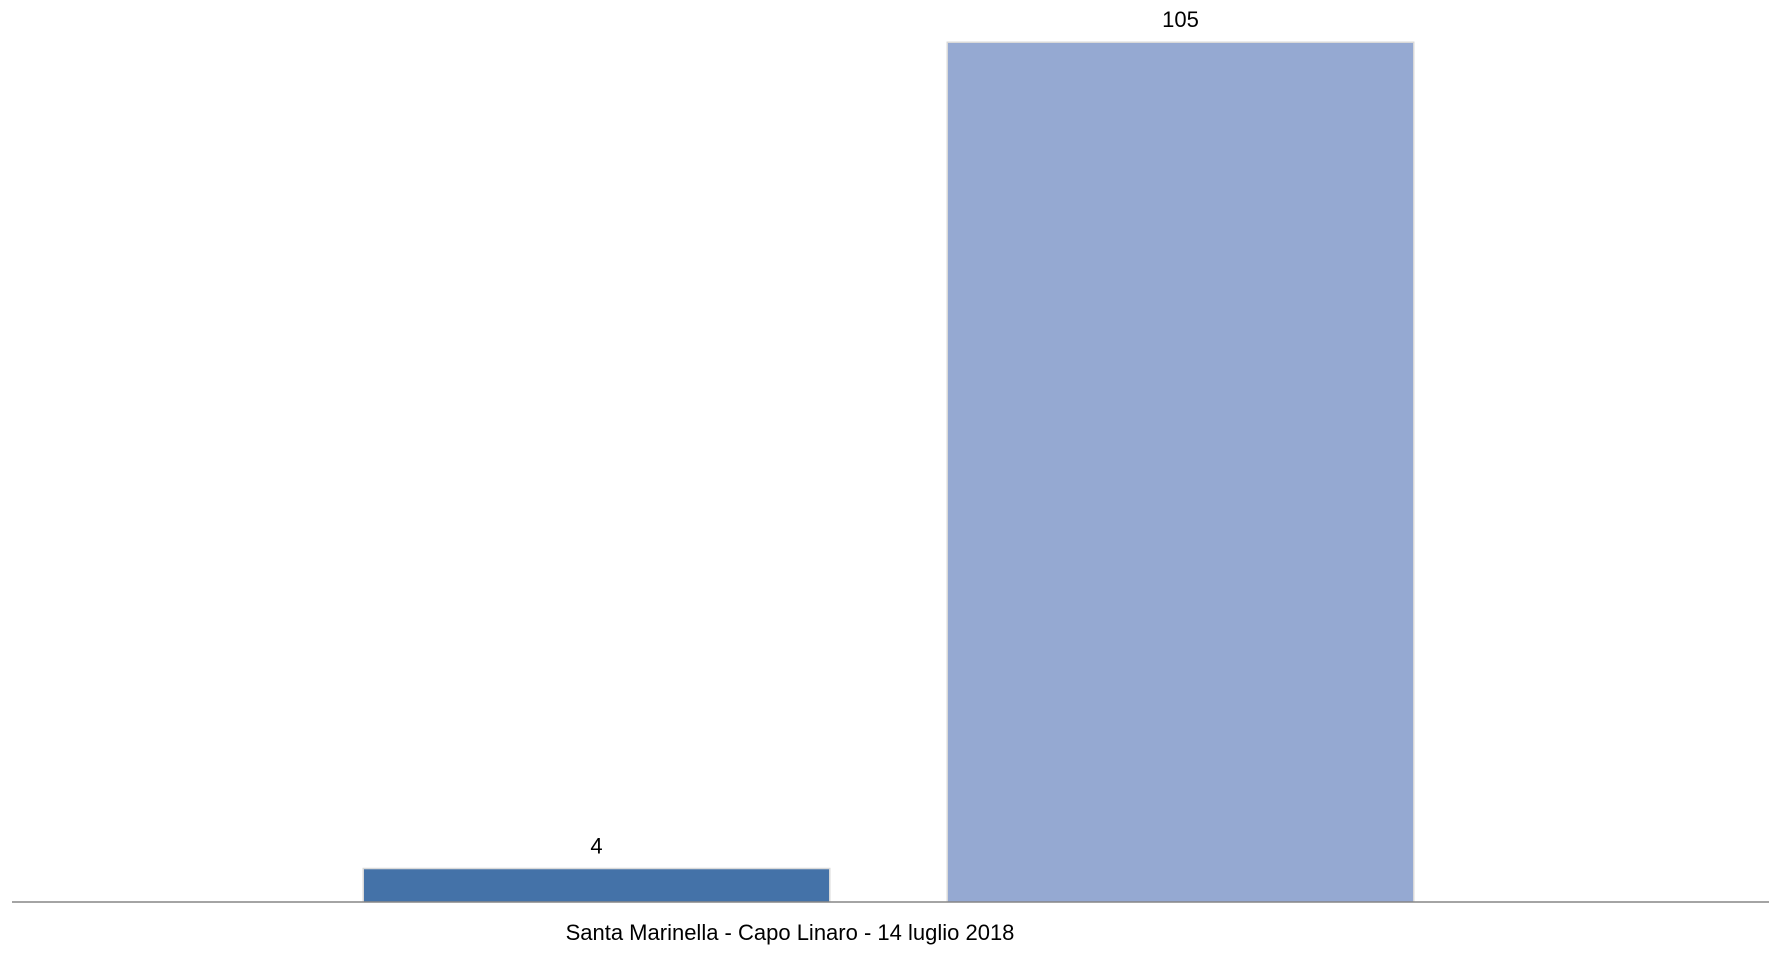 This screenshot has width=1769, height=962. I want to click on data-label-2: 105, so click(1180, 19).